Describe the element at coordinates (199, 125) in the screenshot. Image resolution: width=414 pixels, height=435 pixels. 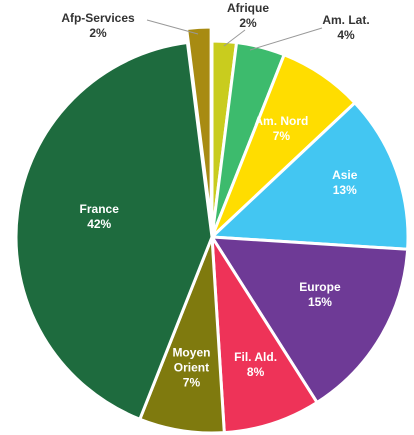
I see `pie-slice-afp-services` at that location.